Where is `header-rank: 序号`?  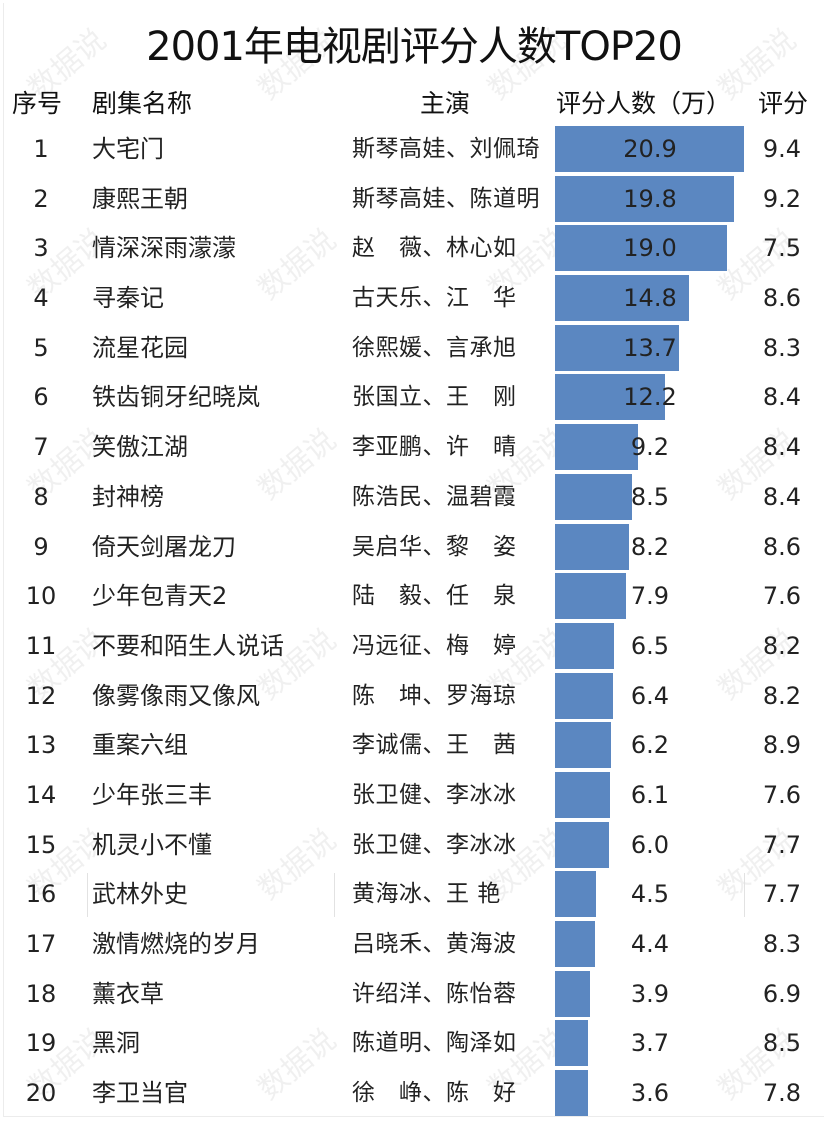 header-rank: 序号 is located at coordinates (37, 103).